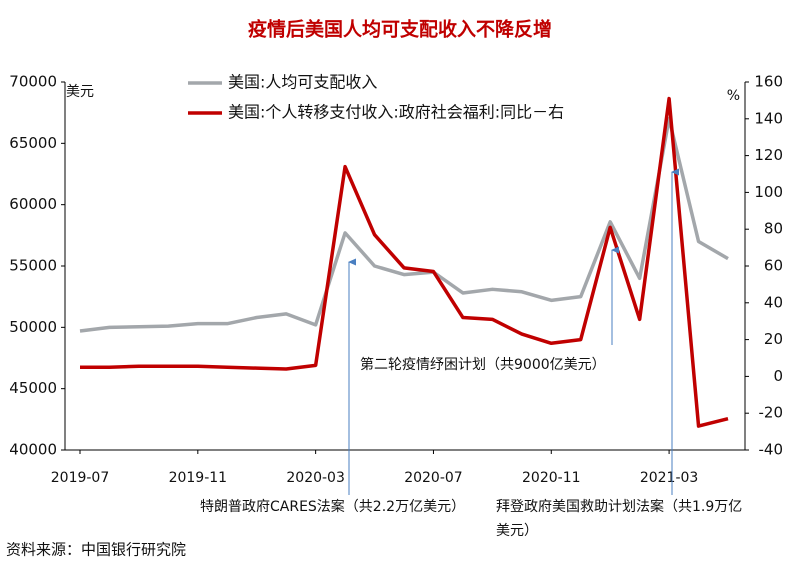 Image resolution: width=800 pixels, height=569 pixels. What do you see at coordinates (517, 531) in the screenshot?
I see `annotation: 美元）` at bounding box center [517, 531].